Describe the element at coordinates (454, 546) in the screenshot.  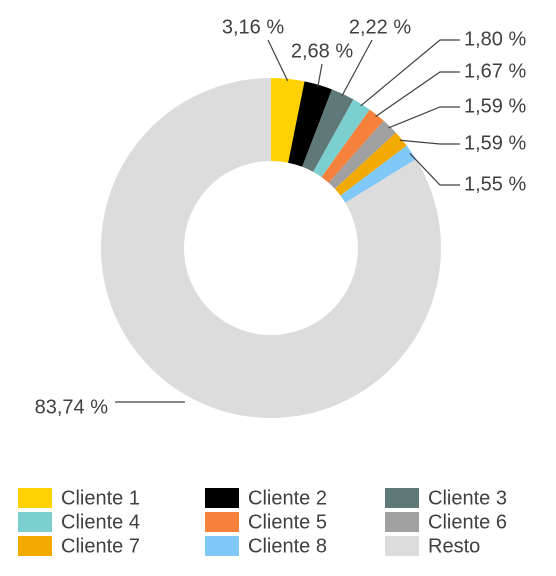
I see `legend-label: Resto` at that location.